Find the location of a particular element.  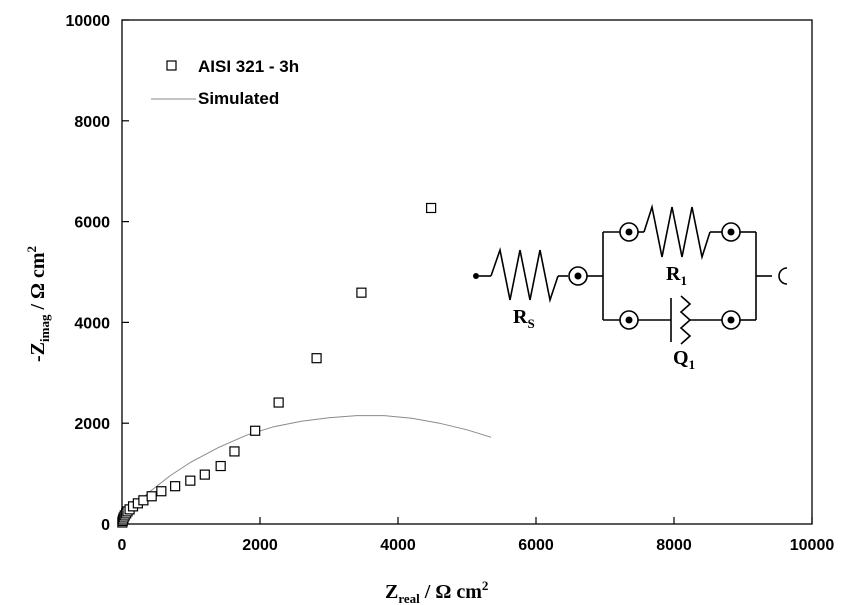

x-tick-label: 4000 is located at coordinates (398, 545).